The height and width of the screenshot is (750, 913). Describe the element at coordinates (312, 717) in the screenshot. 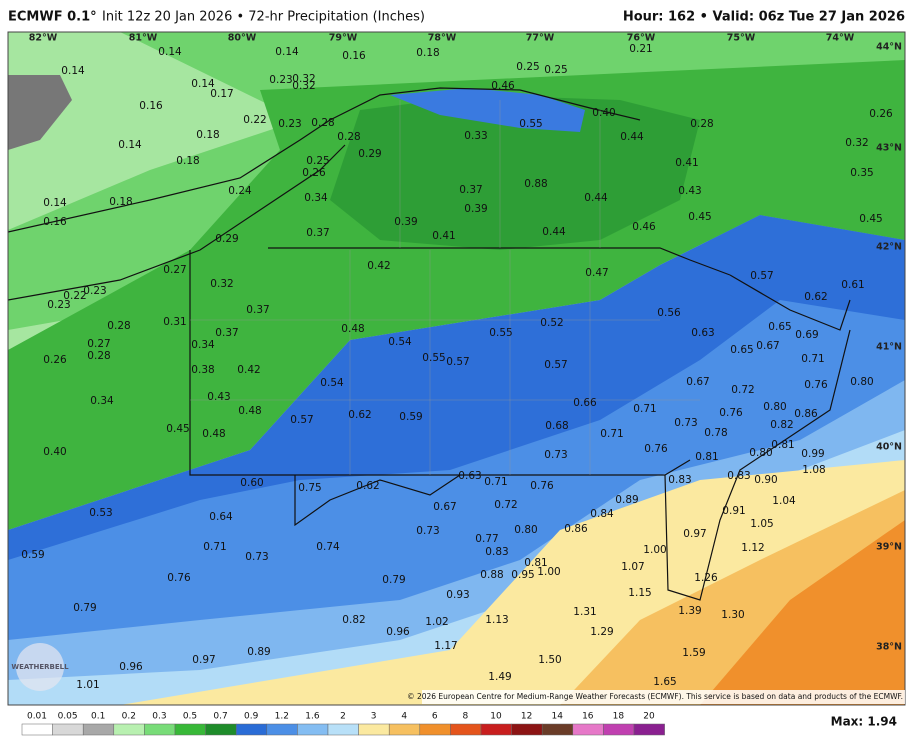

I see `legend-tick-label: 1.6` at that location.